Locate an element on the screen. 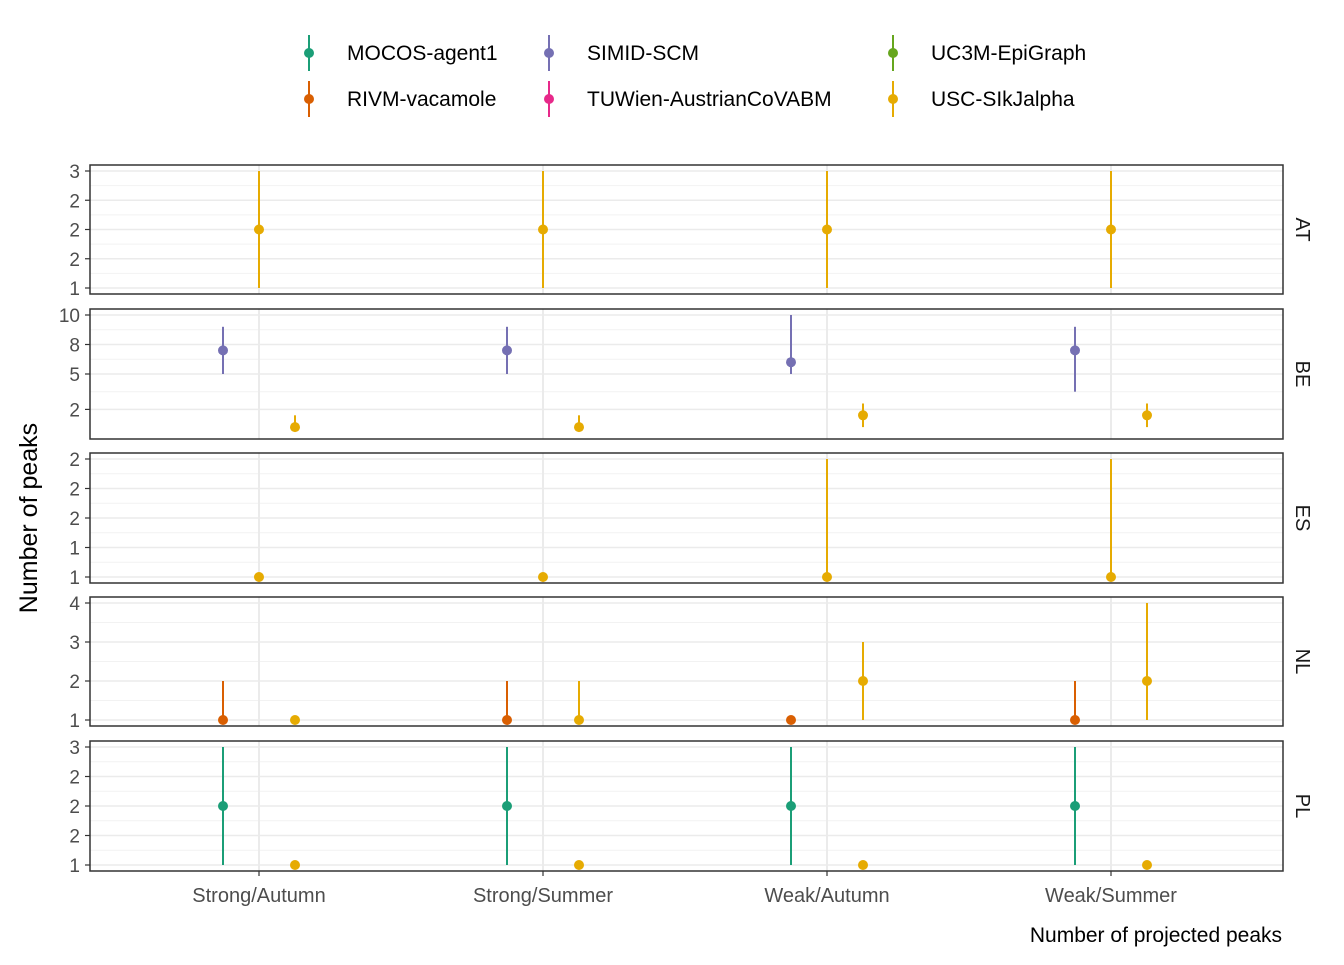  facet-strip-label: BE is located at coordinates (1302, 374).